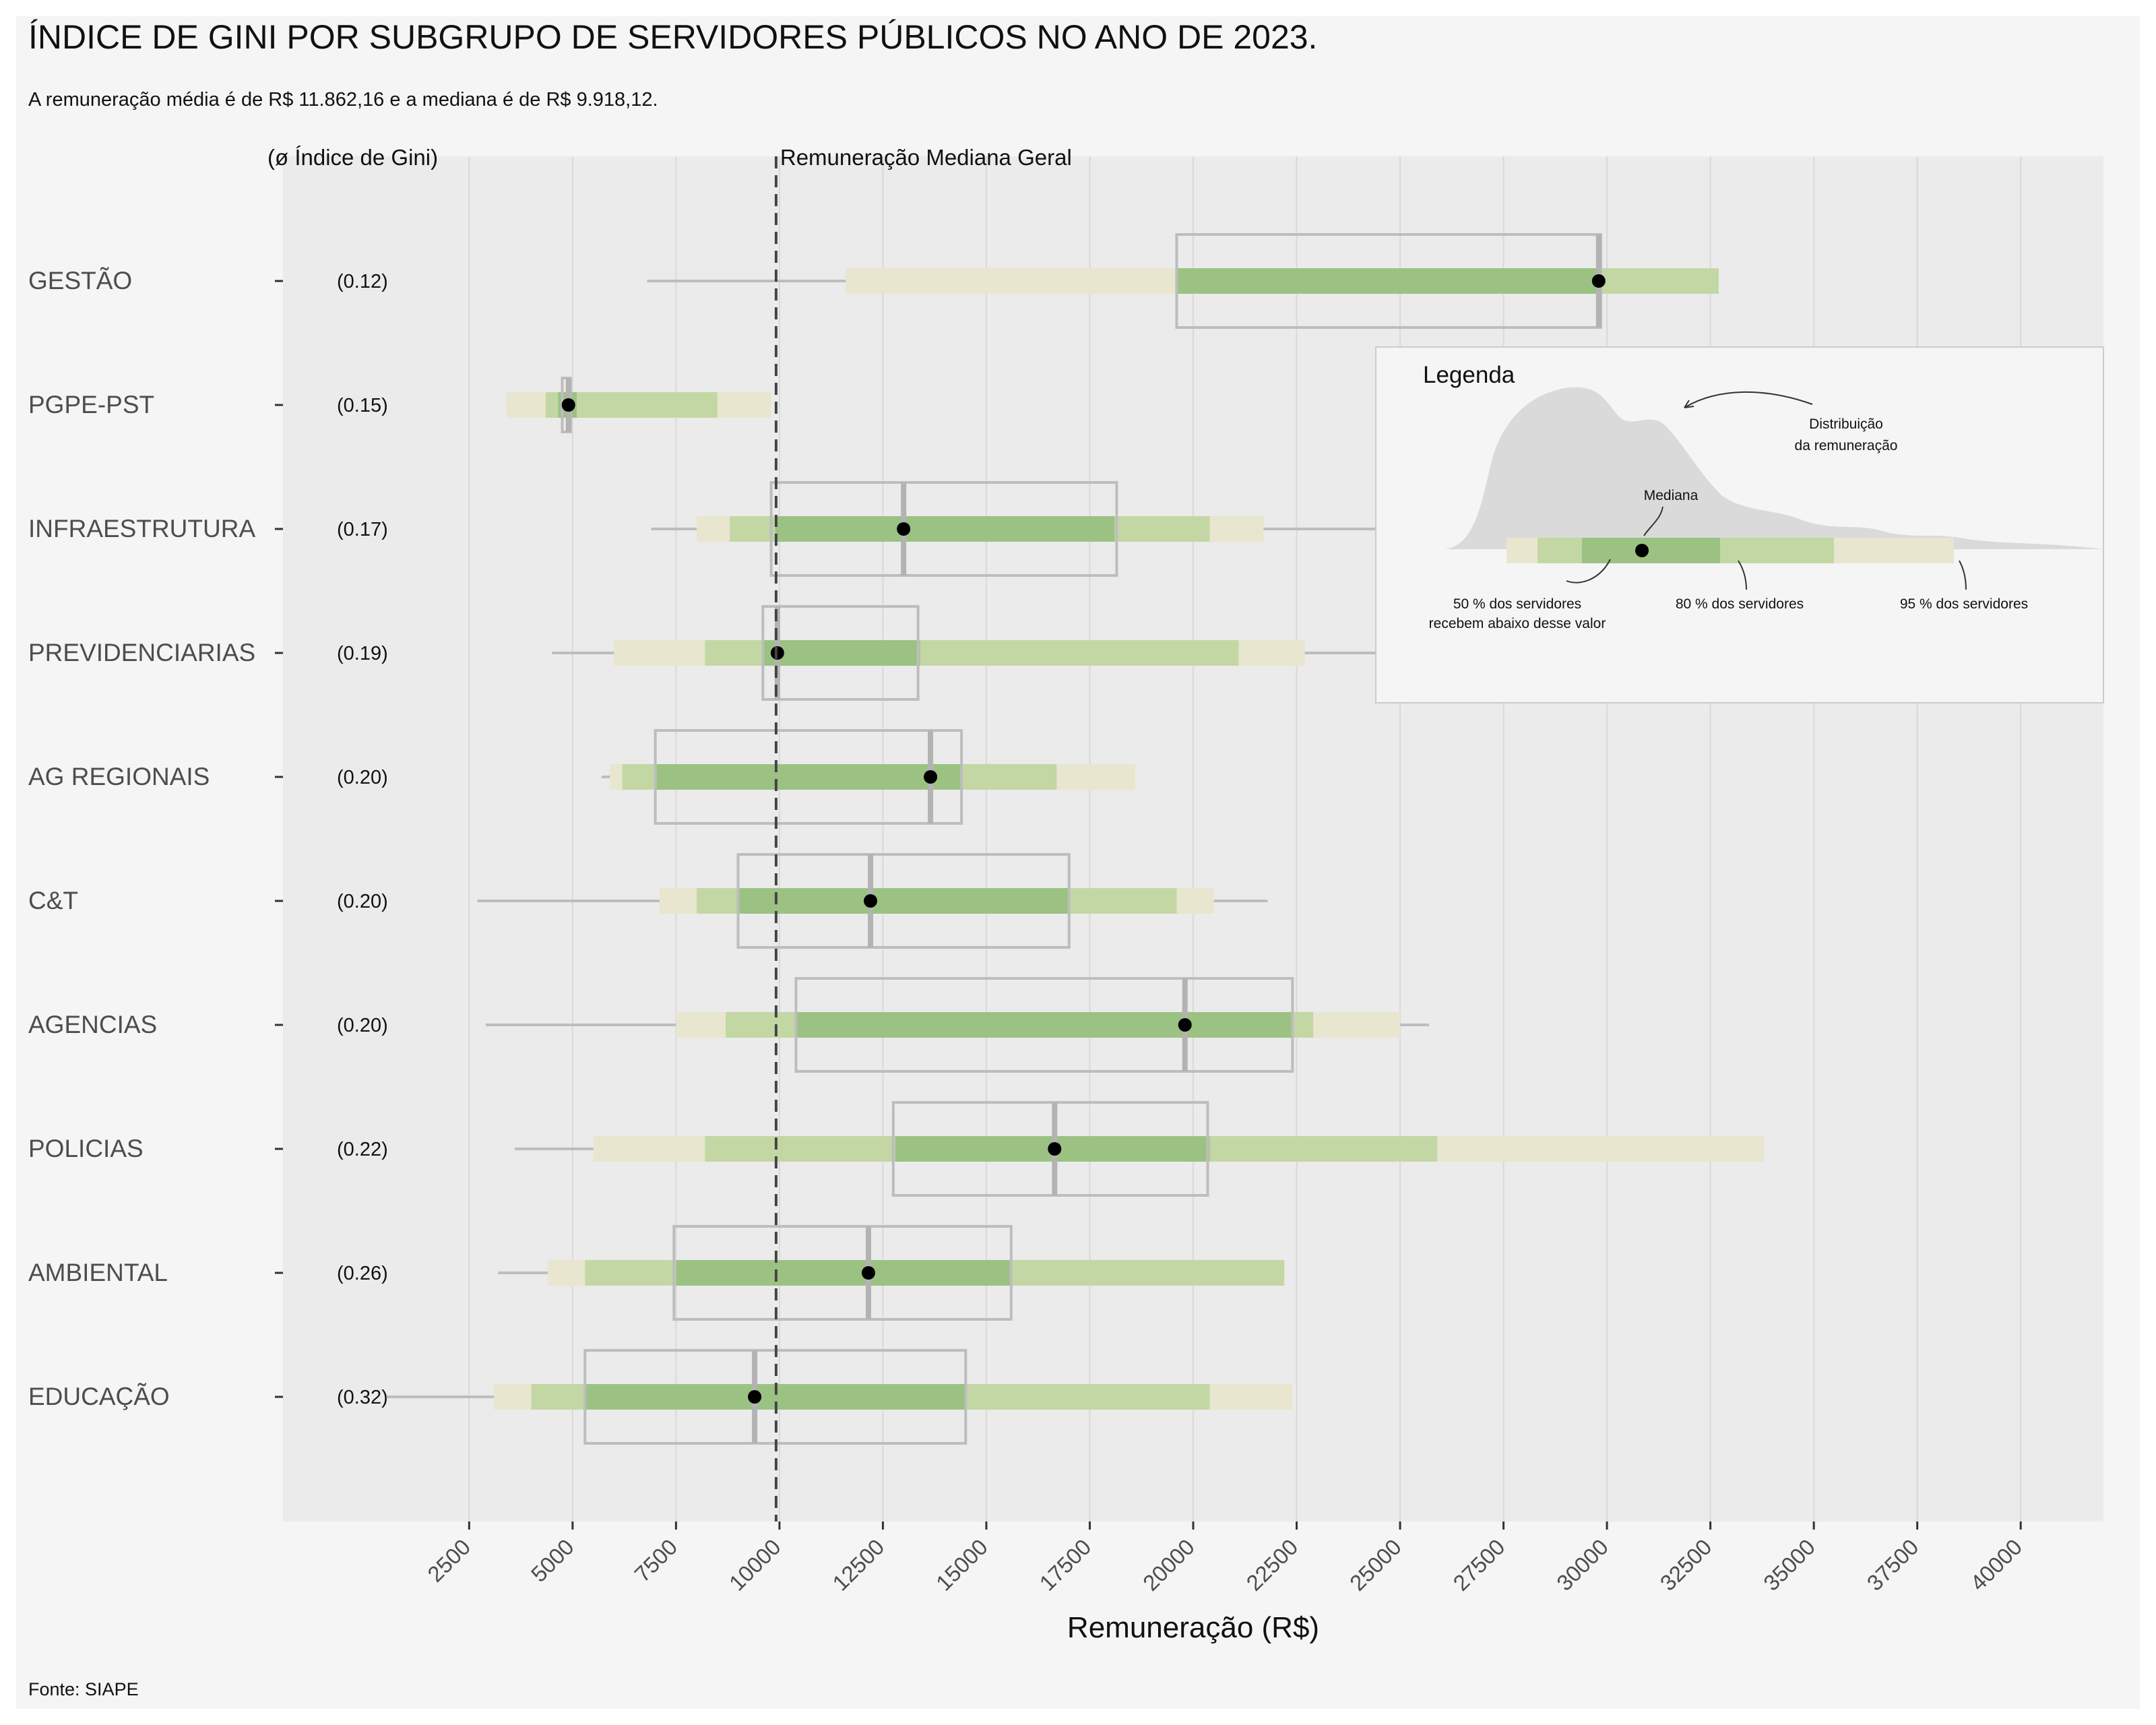 Image resolution: width=2156 pixels, height=1725 pixels. I want to click on gini-label: (0.22), so click(362, 1149).